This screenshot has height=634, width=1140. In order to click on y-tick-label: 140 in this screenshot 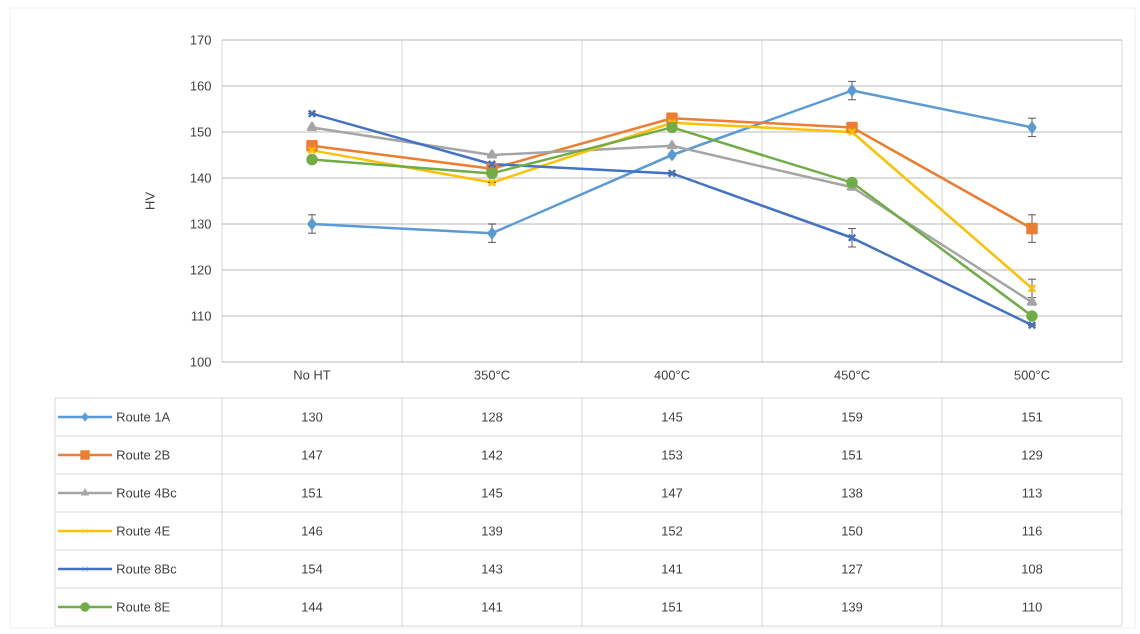, I will do `click(200, 178)`.